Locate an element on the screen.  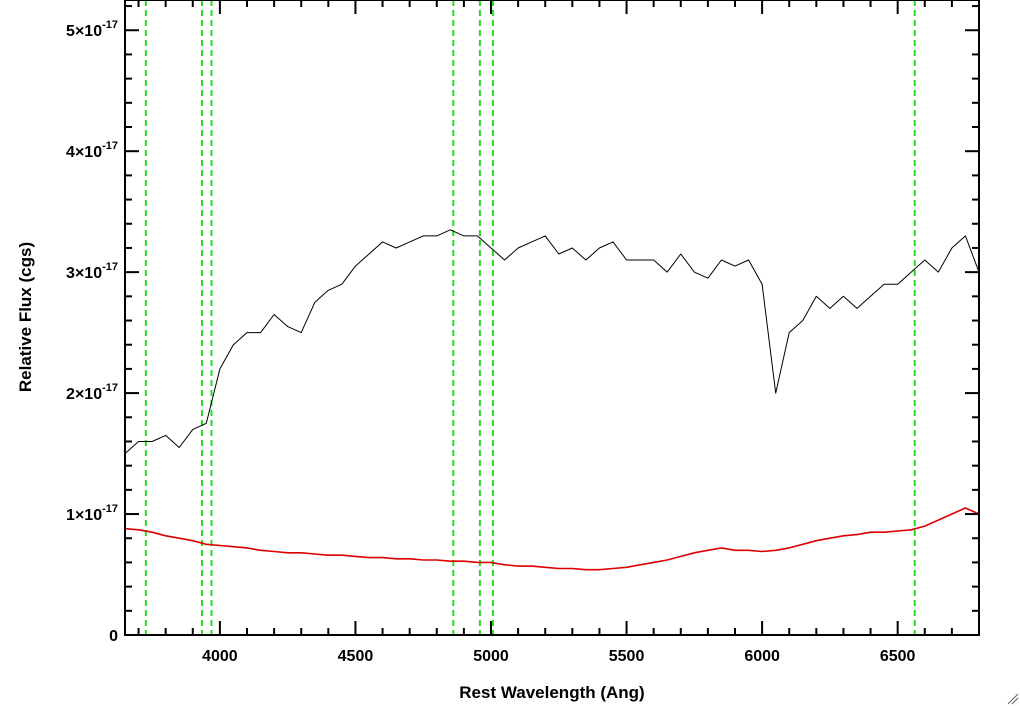
x-tick-label-4500: 4500 is located at coordinates (356, 656).